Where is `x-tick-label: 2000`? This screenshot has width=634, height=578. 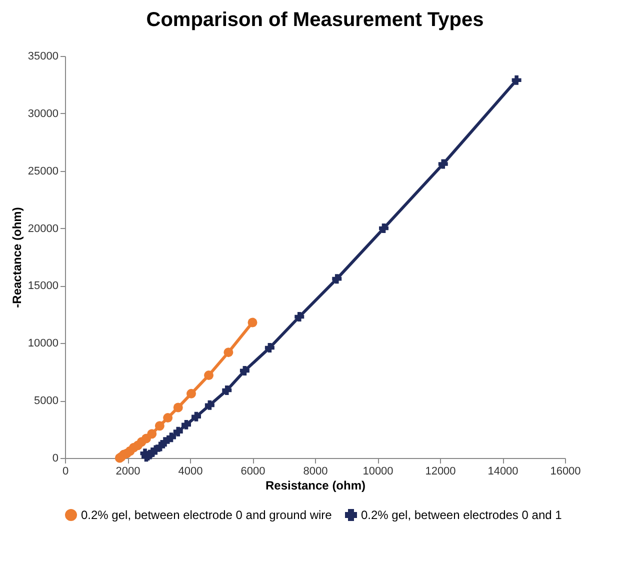 x-tick-label: 2000 is located at coordinates (128, 472).